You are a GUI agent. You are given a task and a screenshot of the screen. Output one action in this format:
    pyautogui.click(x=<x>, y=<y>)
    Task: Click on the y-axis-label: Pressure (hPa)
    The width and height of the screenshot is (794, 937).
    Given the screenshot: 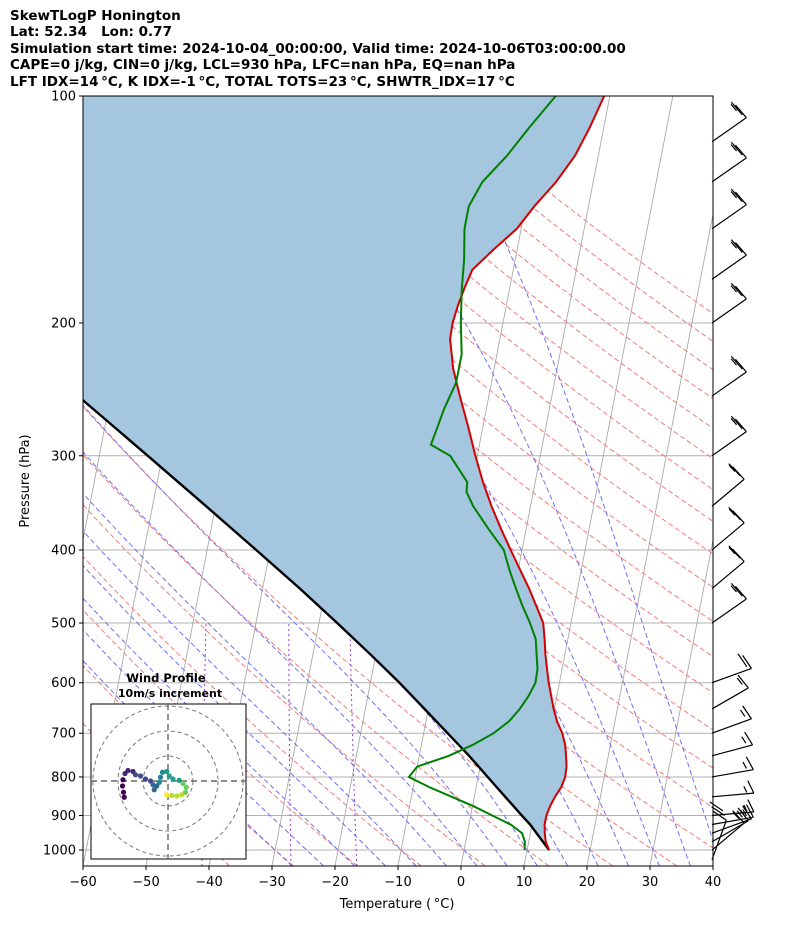 What is the action you would take?
    pyautogui.click(x=25, y=480)
    